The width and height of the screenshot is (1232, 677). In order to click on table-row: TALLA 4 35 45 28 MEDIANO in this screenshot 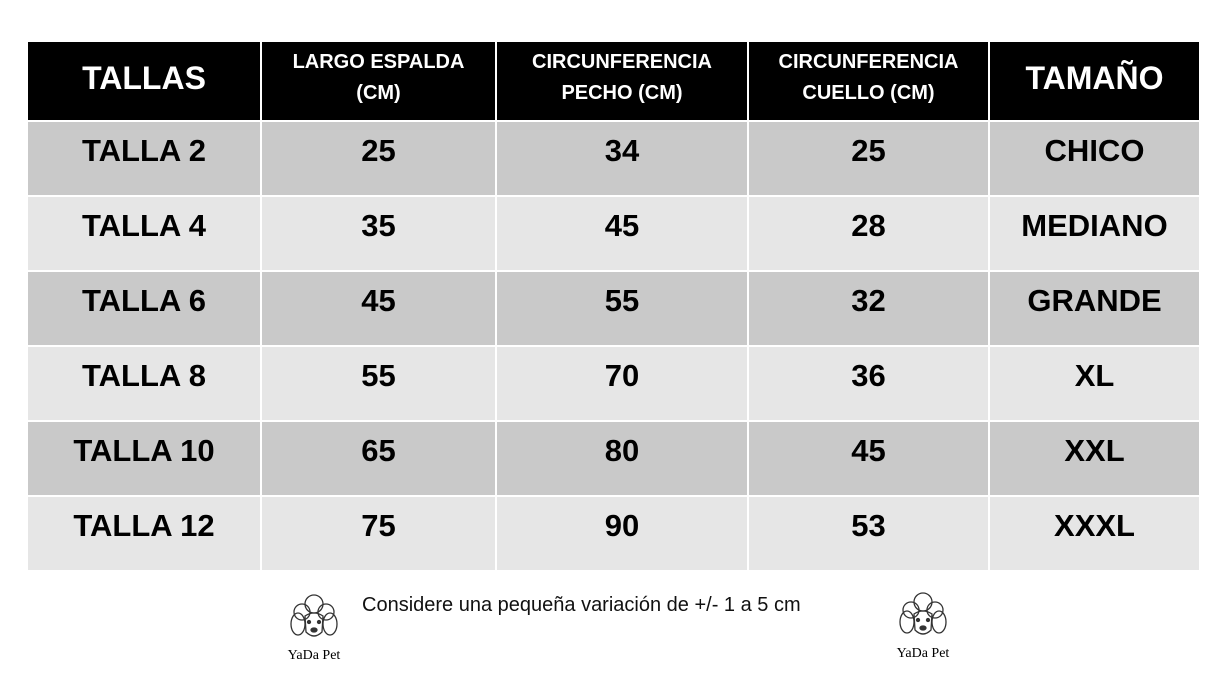, I will do `click(613, 233)`.